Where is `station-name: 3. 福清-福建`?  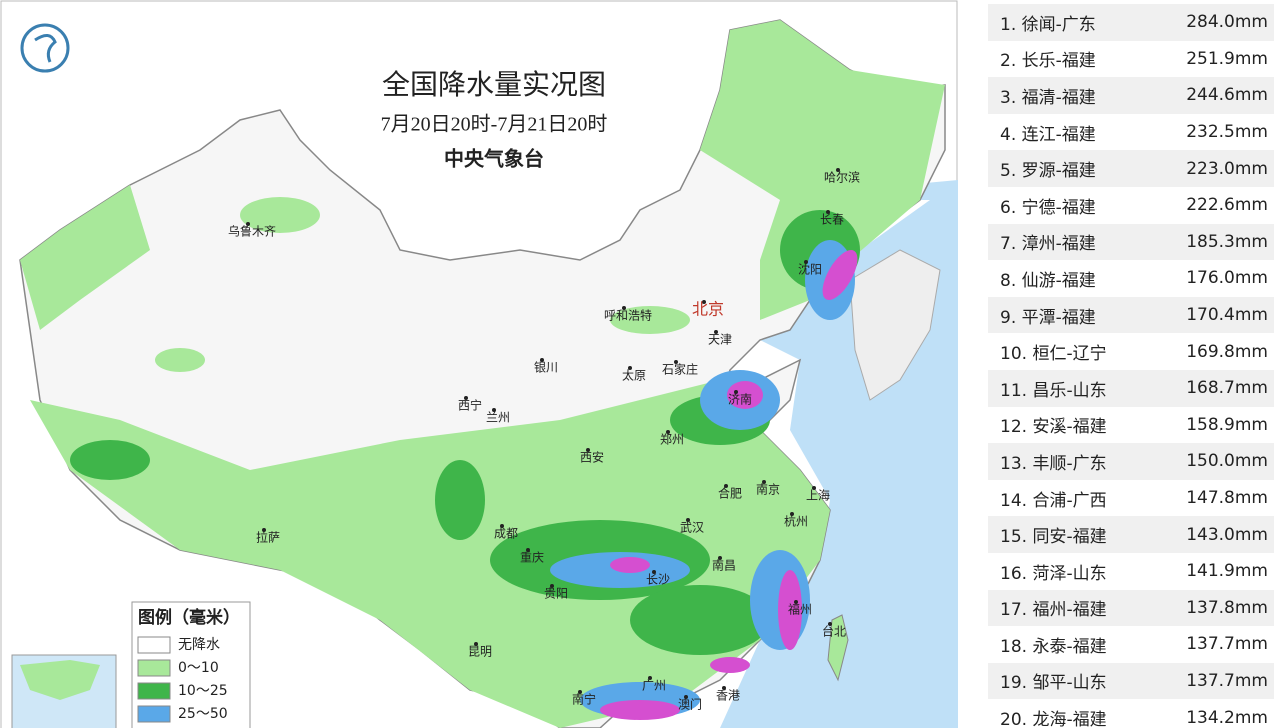 station-name: 3. 福清-福建 is located at coordinates (1048, 97).